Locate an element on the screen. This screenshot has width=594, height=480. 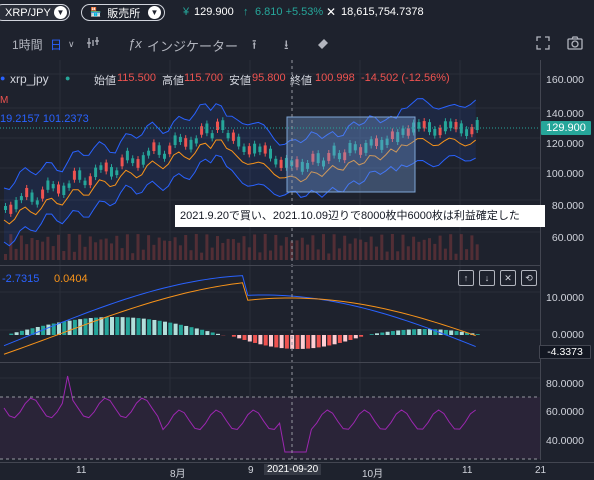
compare-icon is located at coordinates (93, 44).